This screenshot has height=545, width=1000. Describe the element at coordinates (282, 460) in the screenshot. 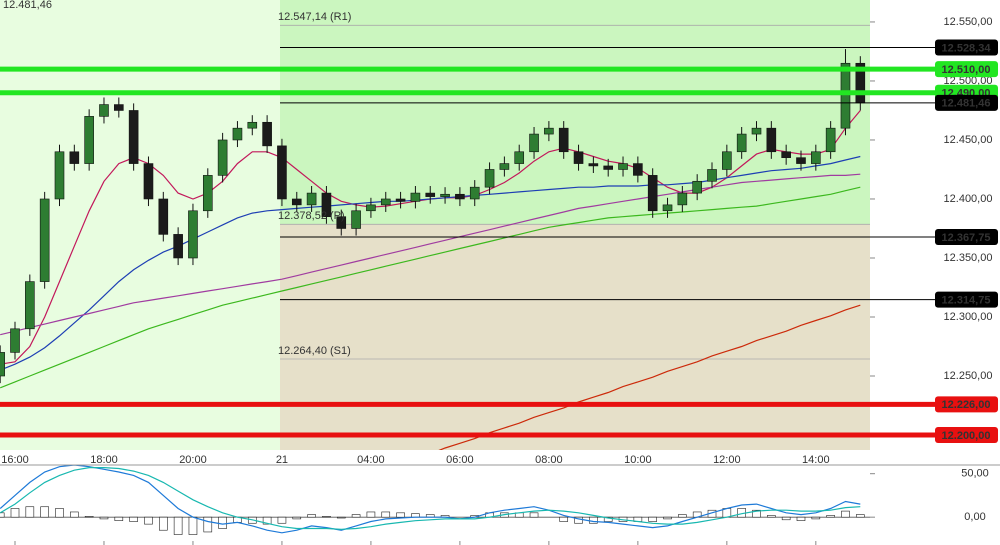

I see `x-tick-label: 21` at that location.